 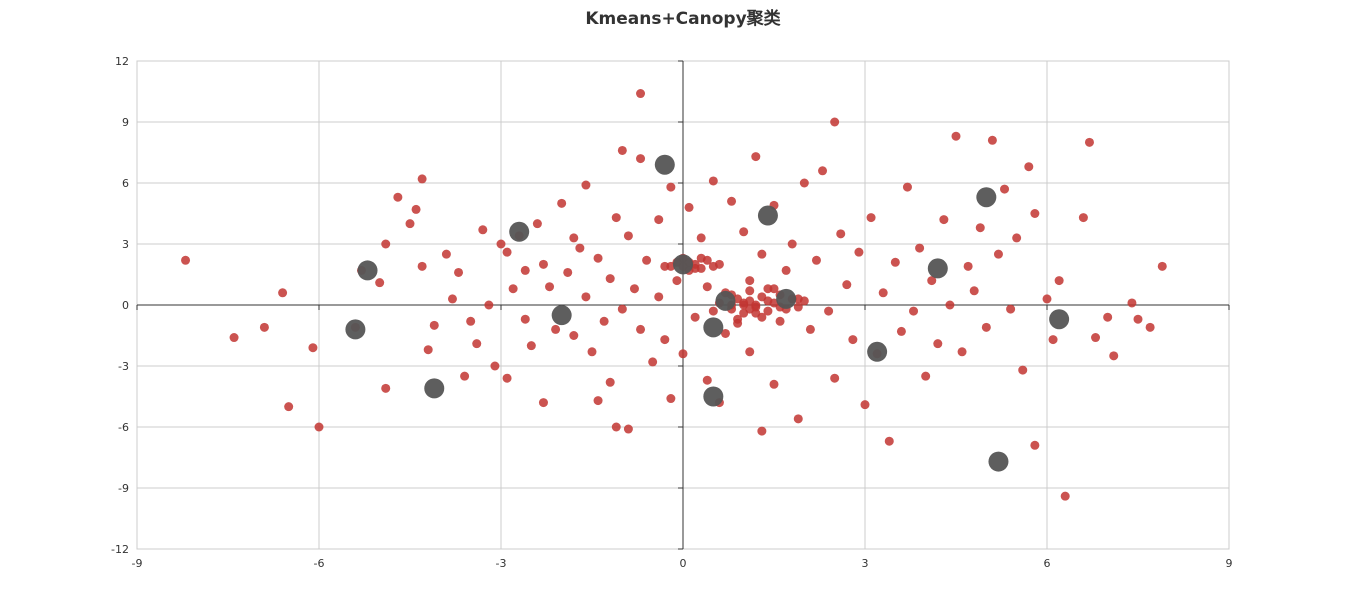 I want to click on x-tick-label: -9, so click(x=137, y=563).